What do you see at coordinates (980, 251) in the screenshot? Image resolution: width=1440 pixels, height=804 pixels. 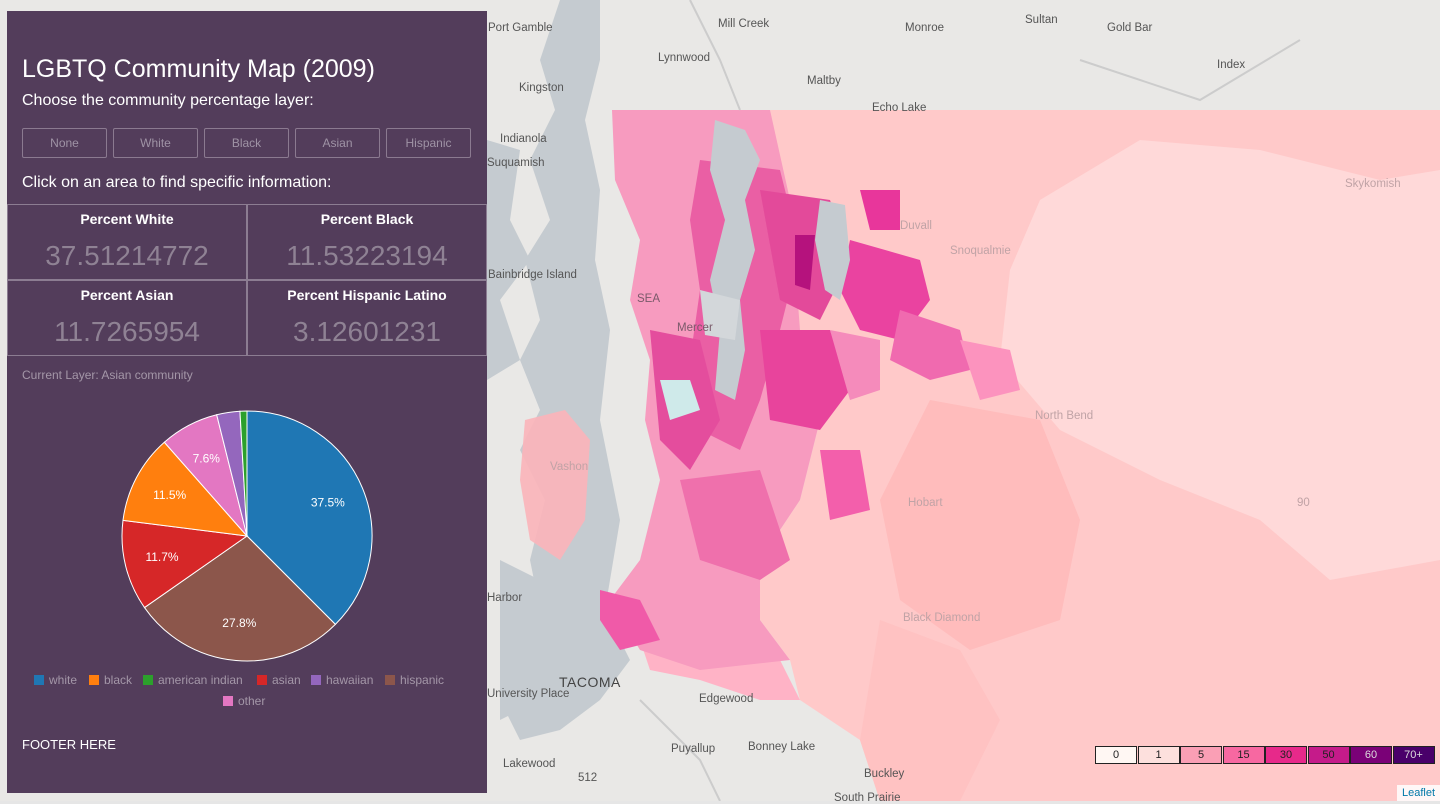 I see `map-place-label: Snoqualmie` at bounding box center [980, 251].